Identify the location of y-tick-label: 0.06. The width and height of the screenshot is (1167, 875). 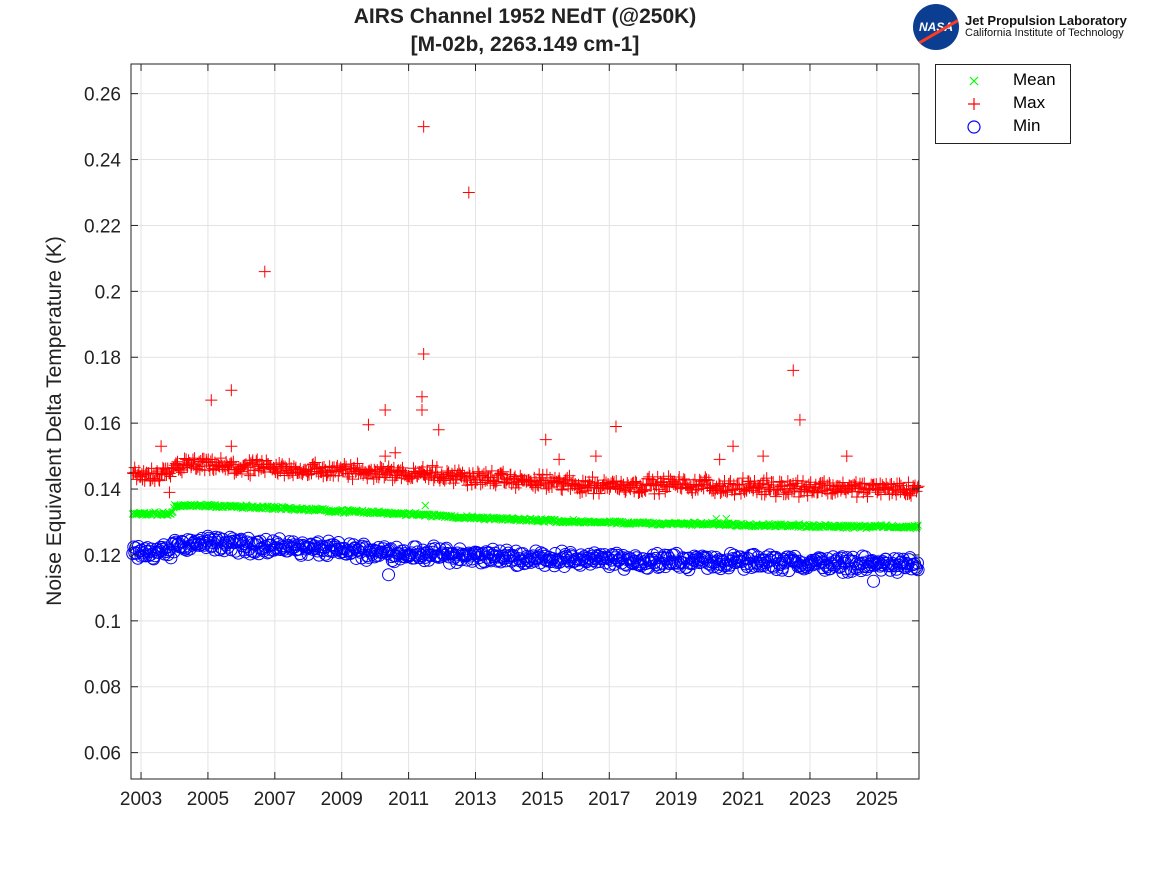
(102, 754).